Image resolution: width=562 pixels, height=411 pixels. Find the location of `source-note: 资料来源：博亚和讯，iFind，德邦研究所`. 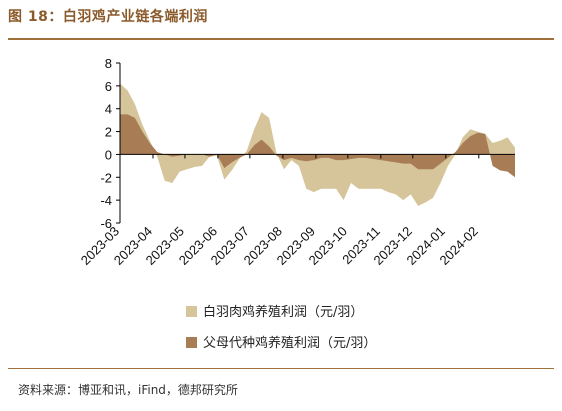

source-note: 资料来源：博亚和讯，iFind，德邦研究所 is located at coordinates (128, 390).